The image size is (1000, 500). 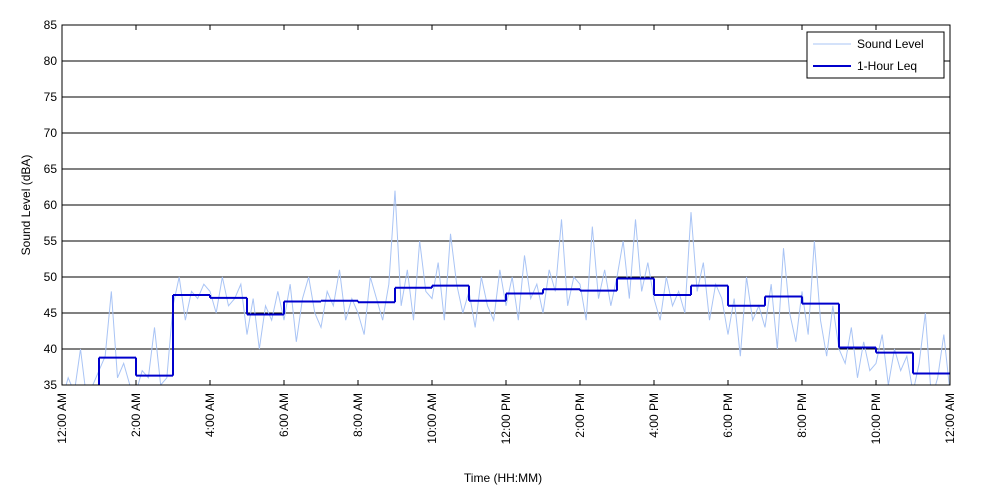 I want to click on legend-label: Sound Level, so click(x=890, y=44).